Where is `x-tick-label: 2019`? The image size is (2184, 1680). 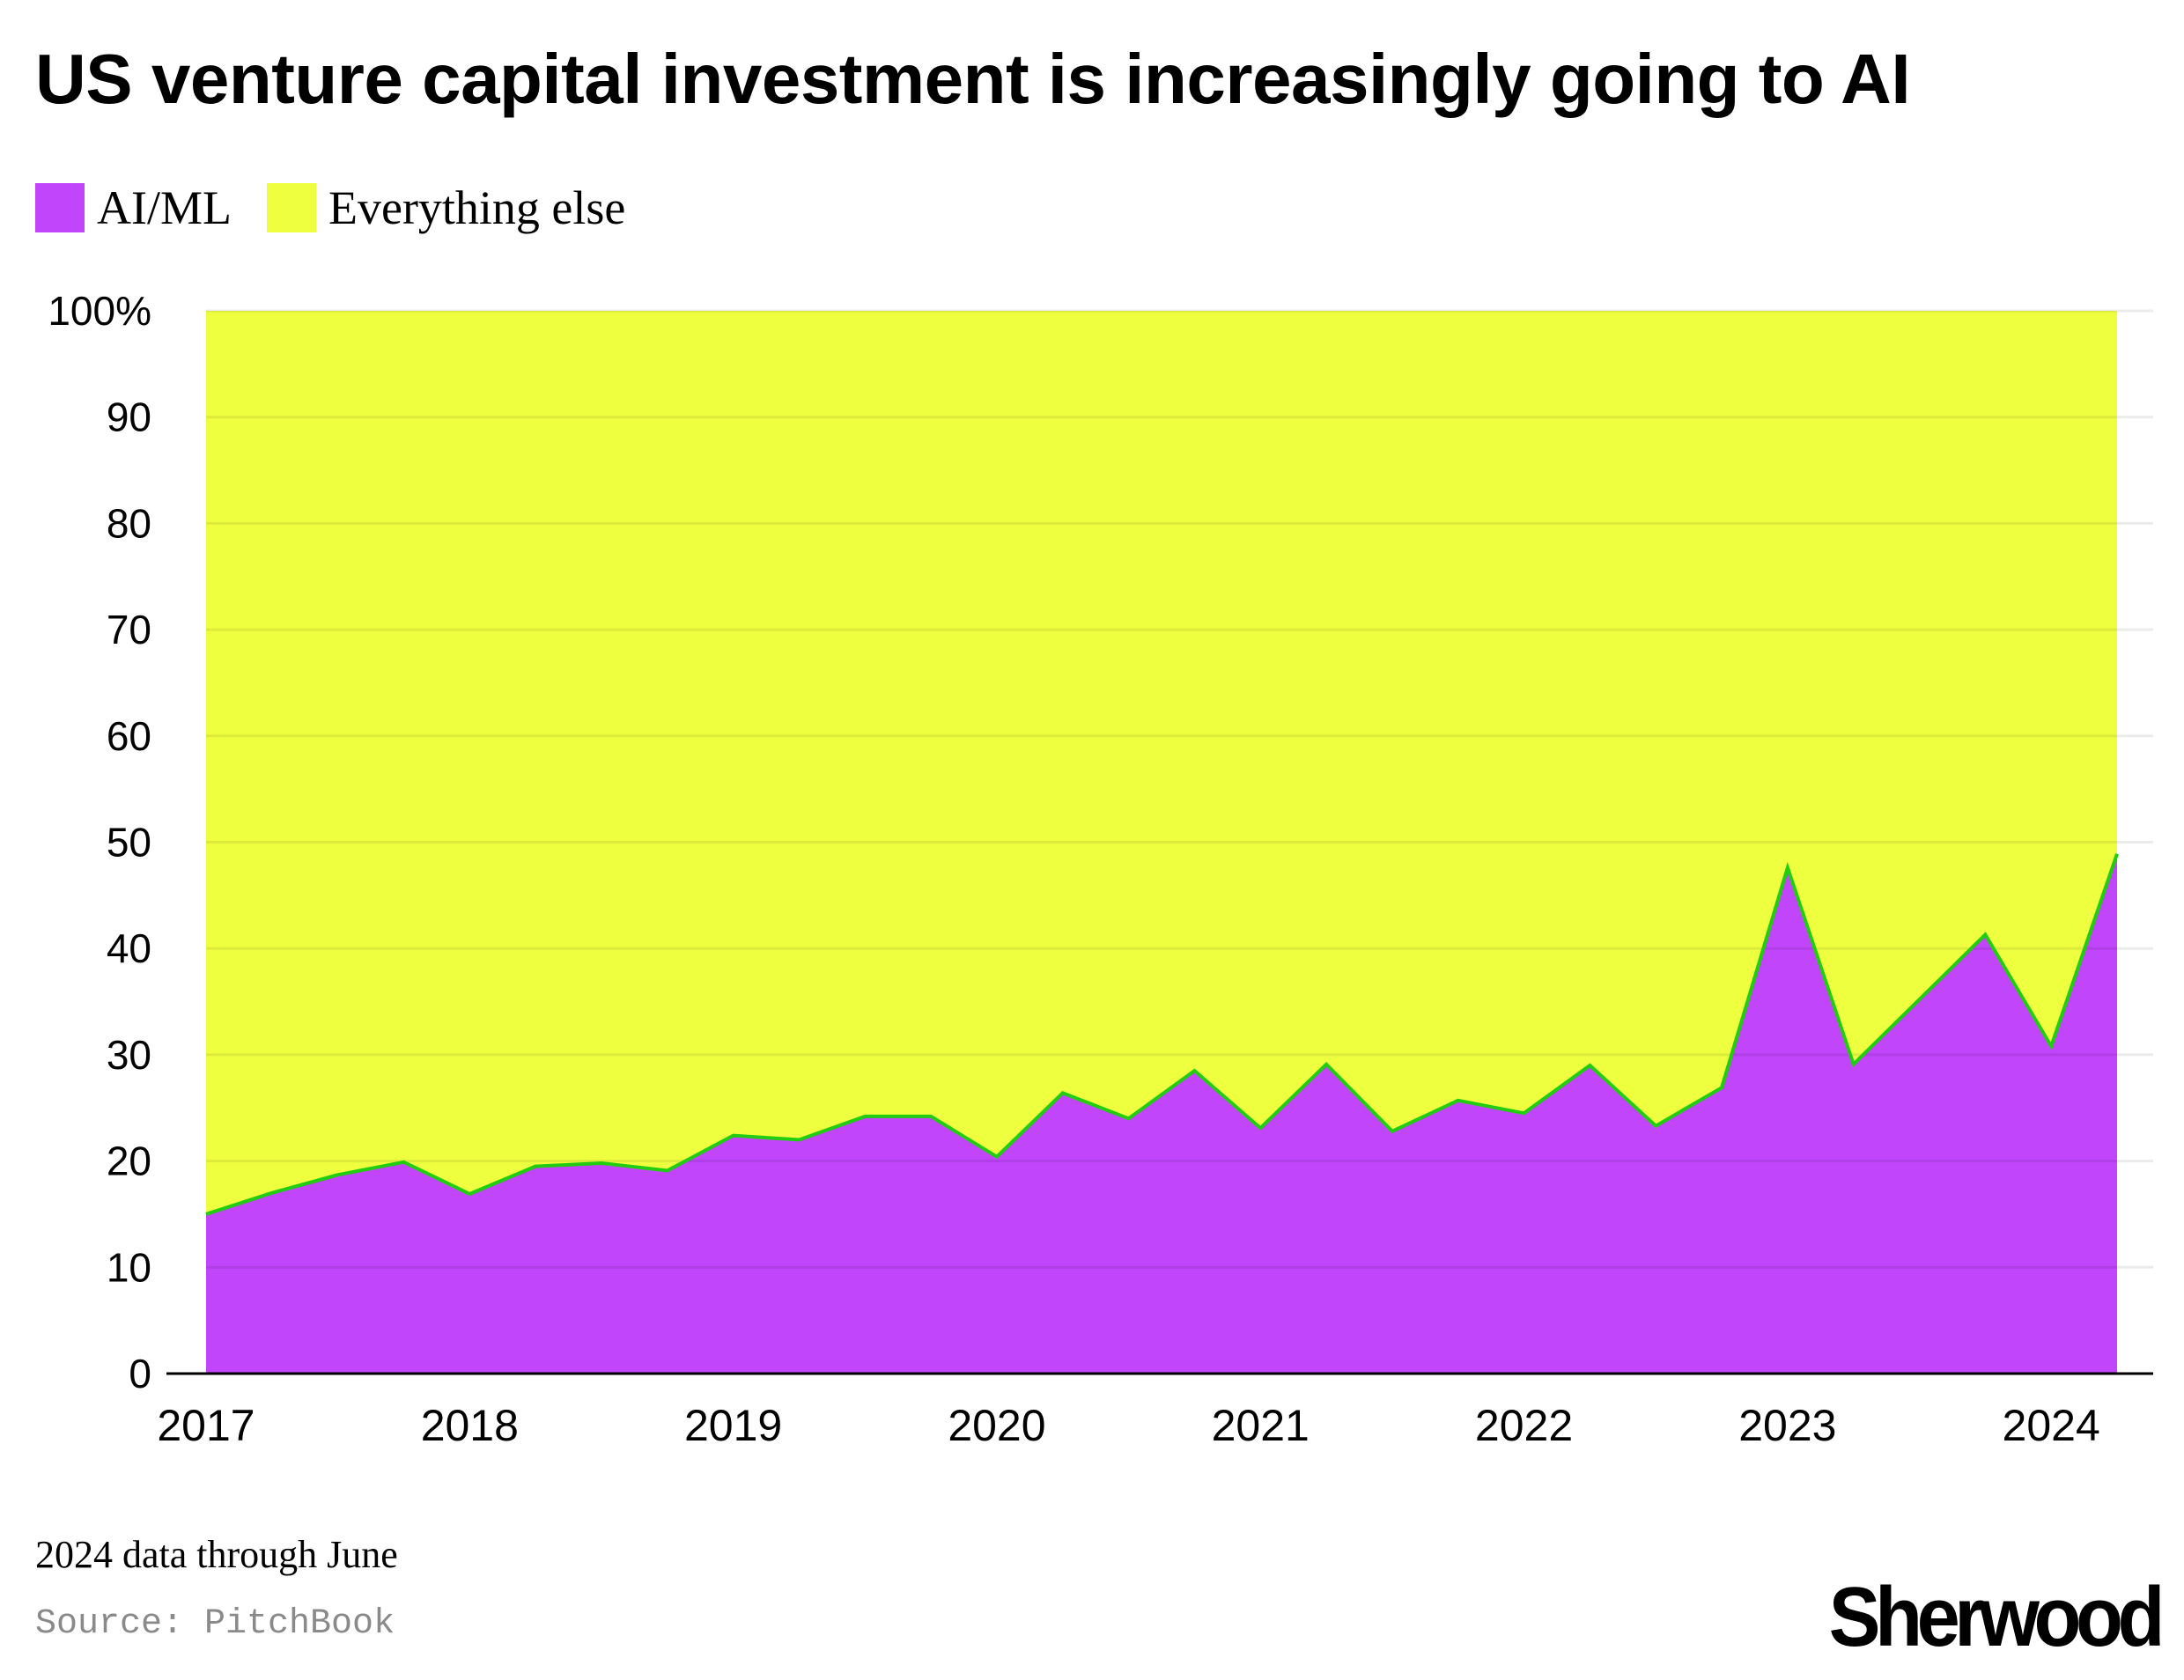
x-tick-label: 2019 is located at coordinates (733, 1425).